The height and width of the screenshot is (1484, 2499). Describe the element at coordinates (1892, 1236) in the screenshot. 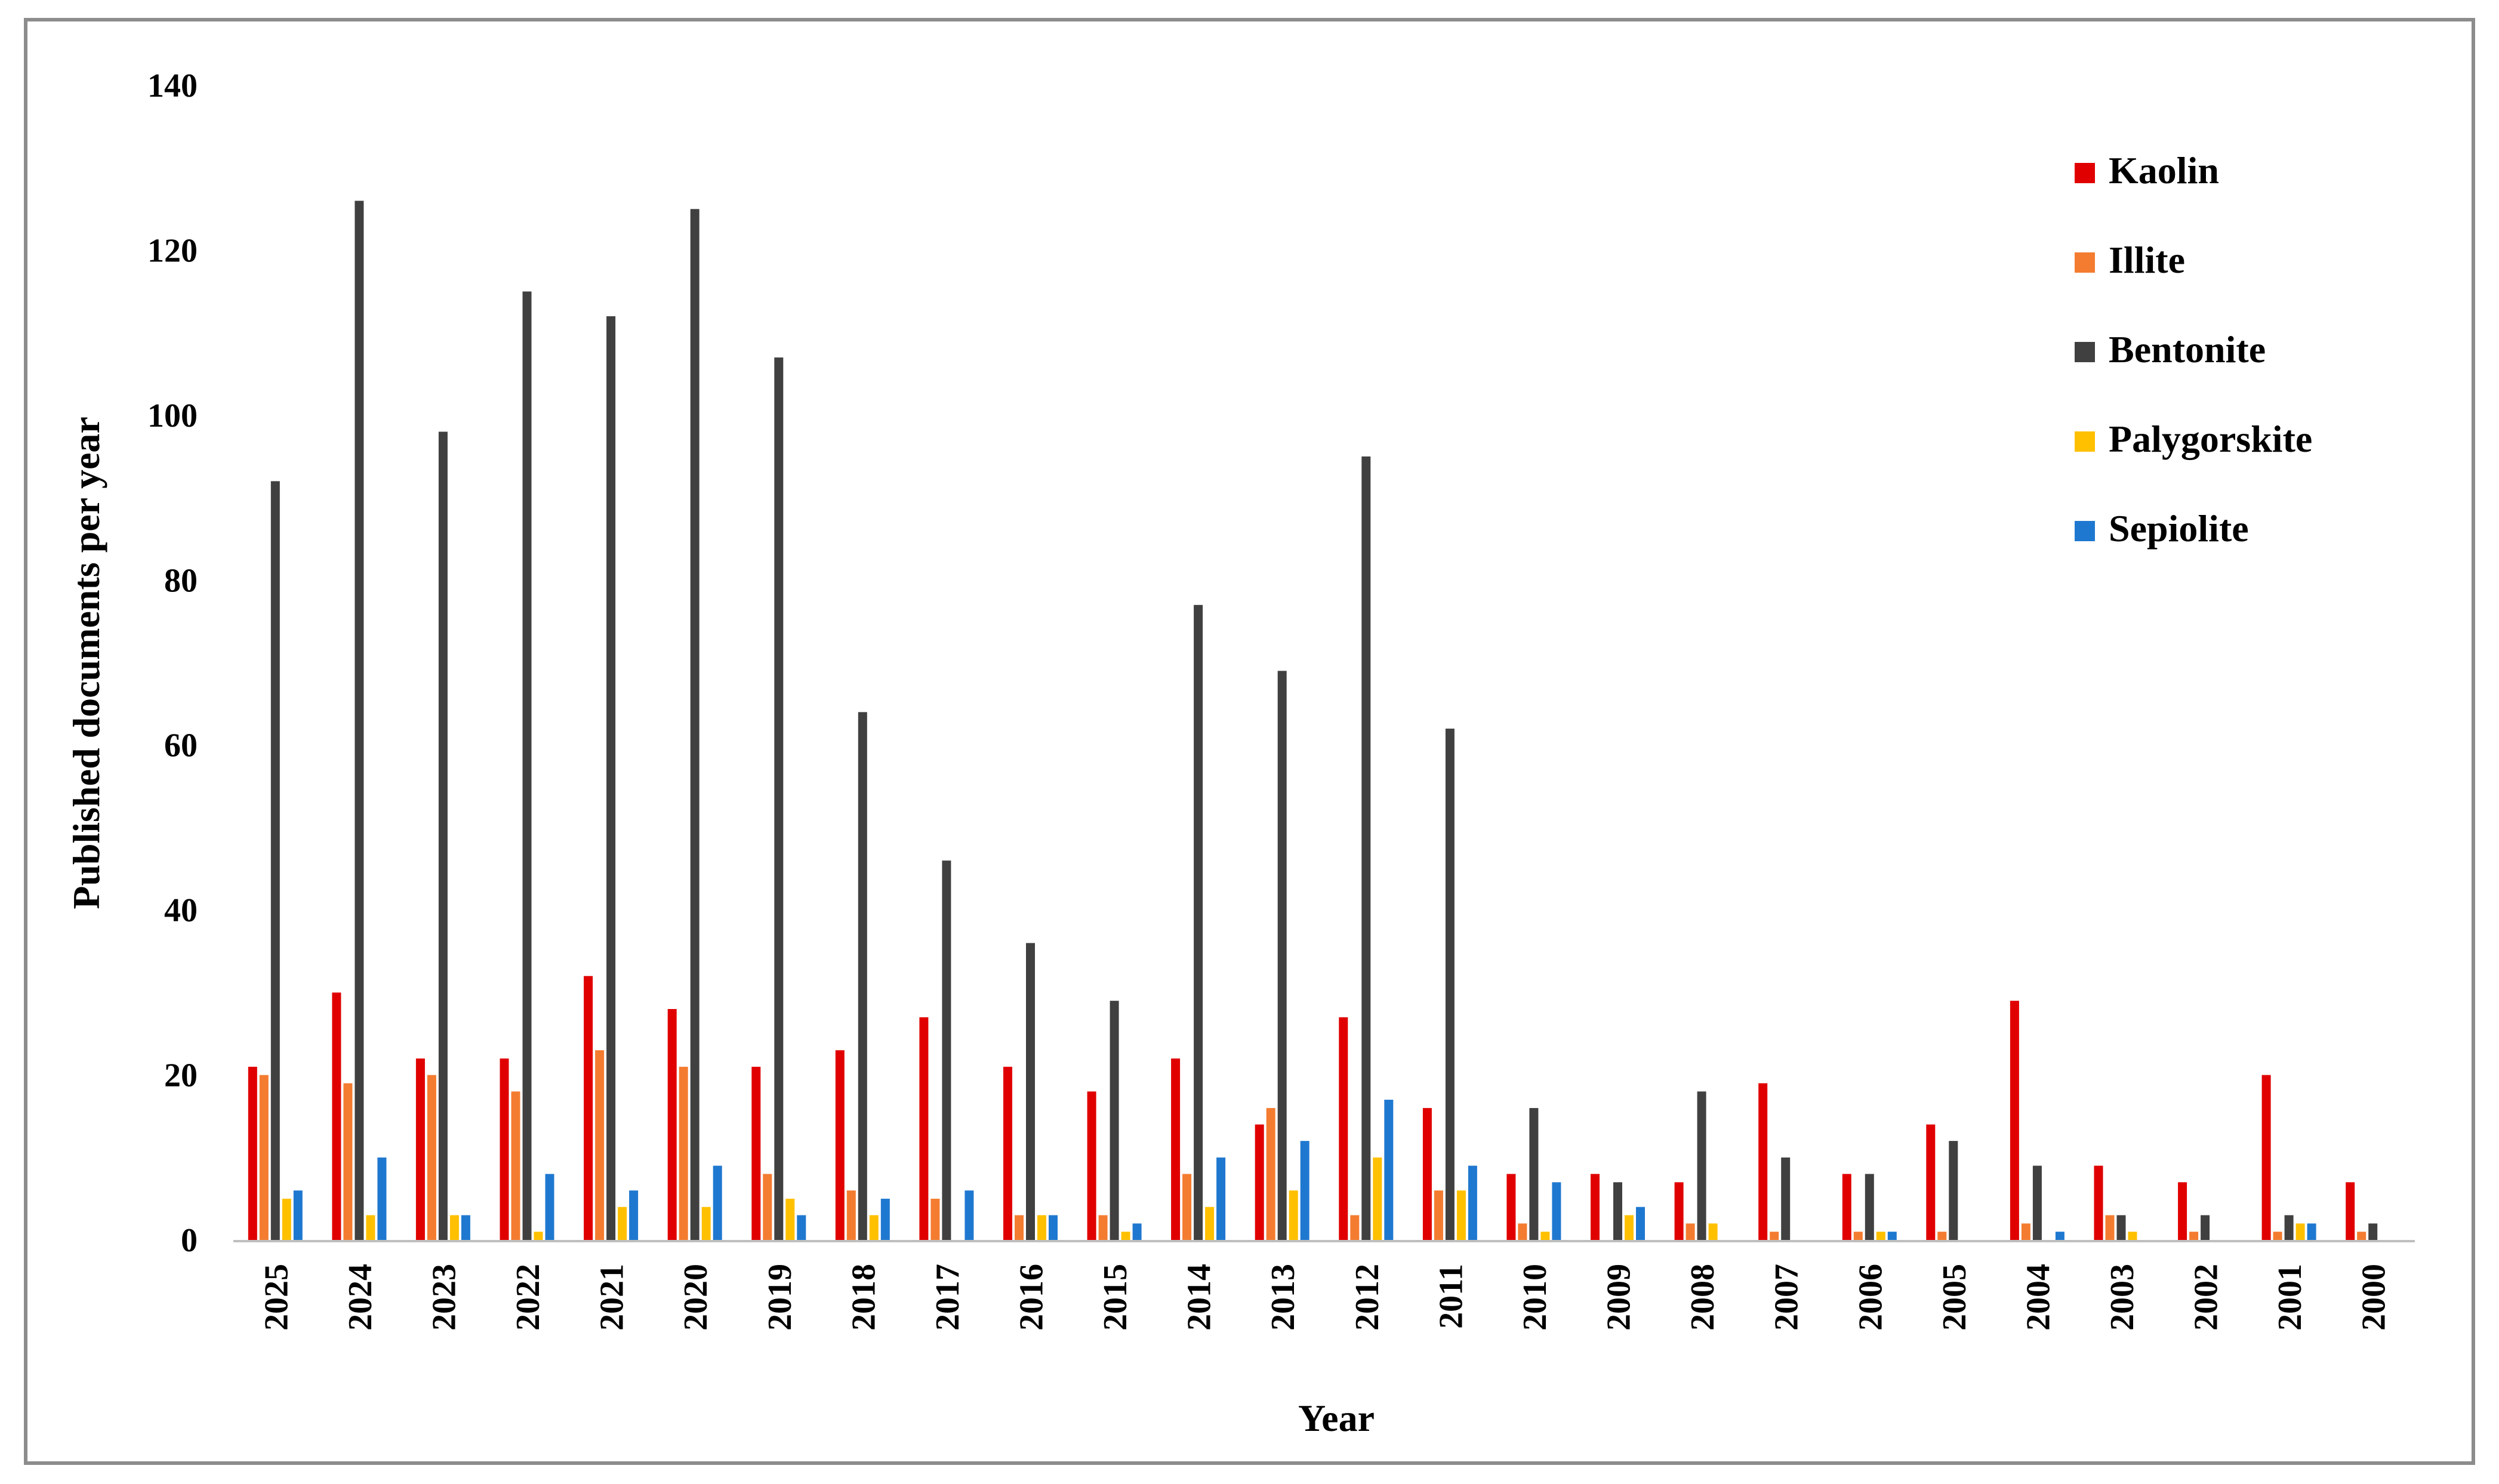

I see `bar-sepiolite-2006` at that location.